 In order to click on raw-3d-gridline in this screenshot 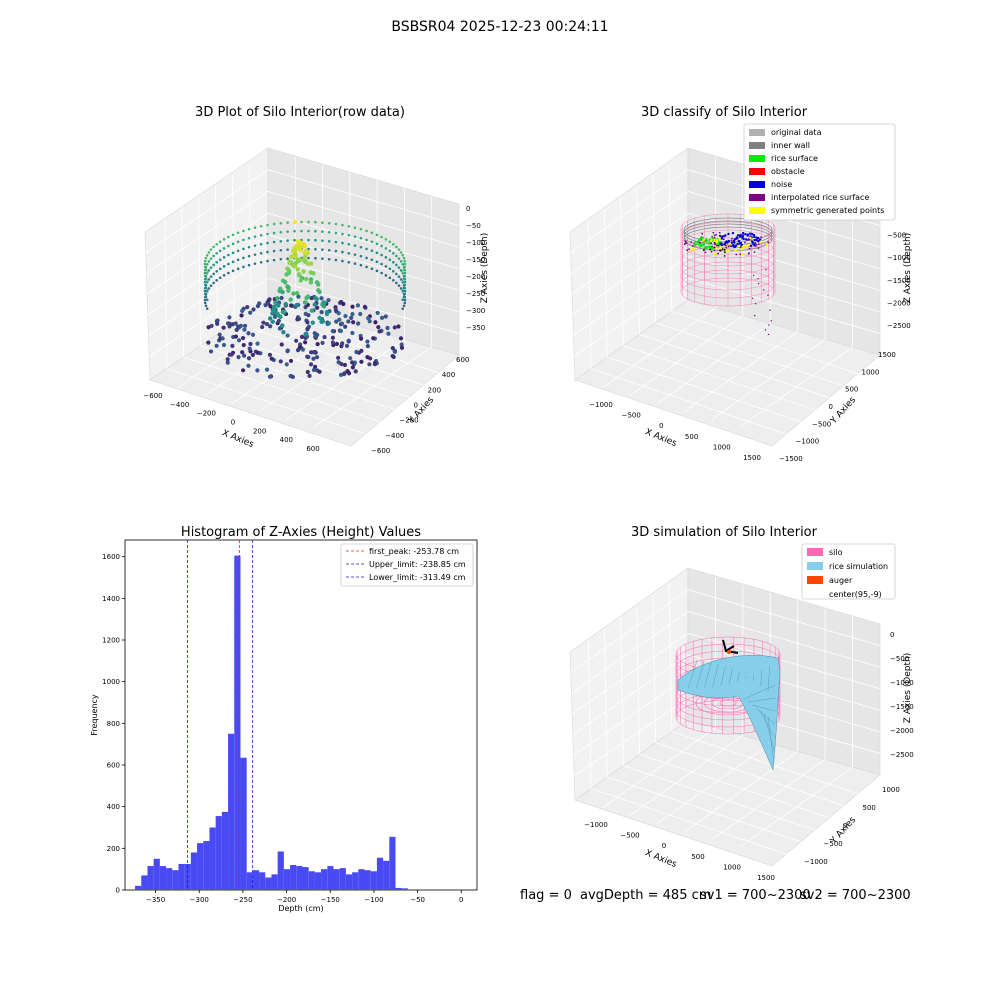, I will do `click(302, 211)`.